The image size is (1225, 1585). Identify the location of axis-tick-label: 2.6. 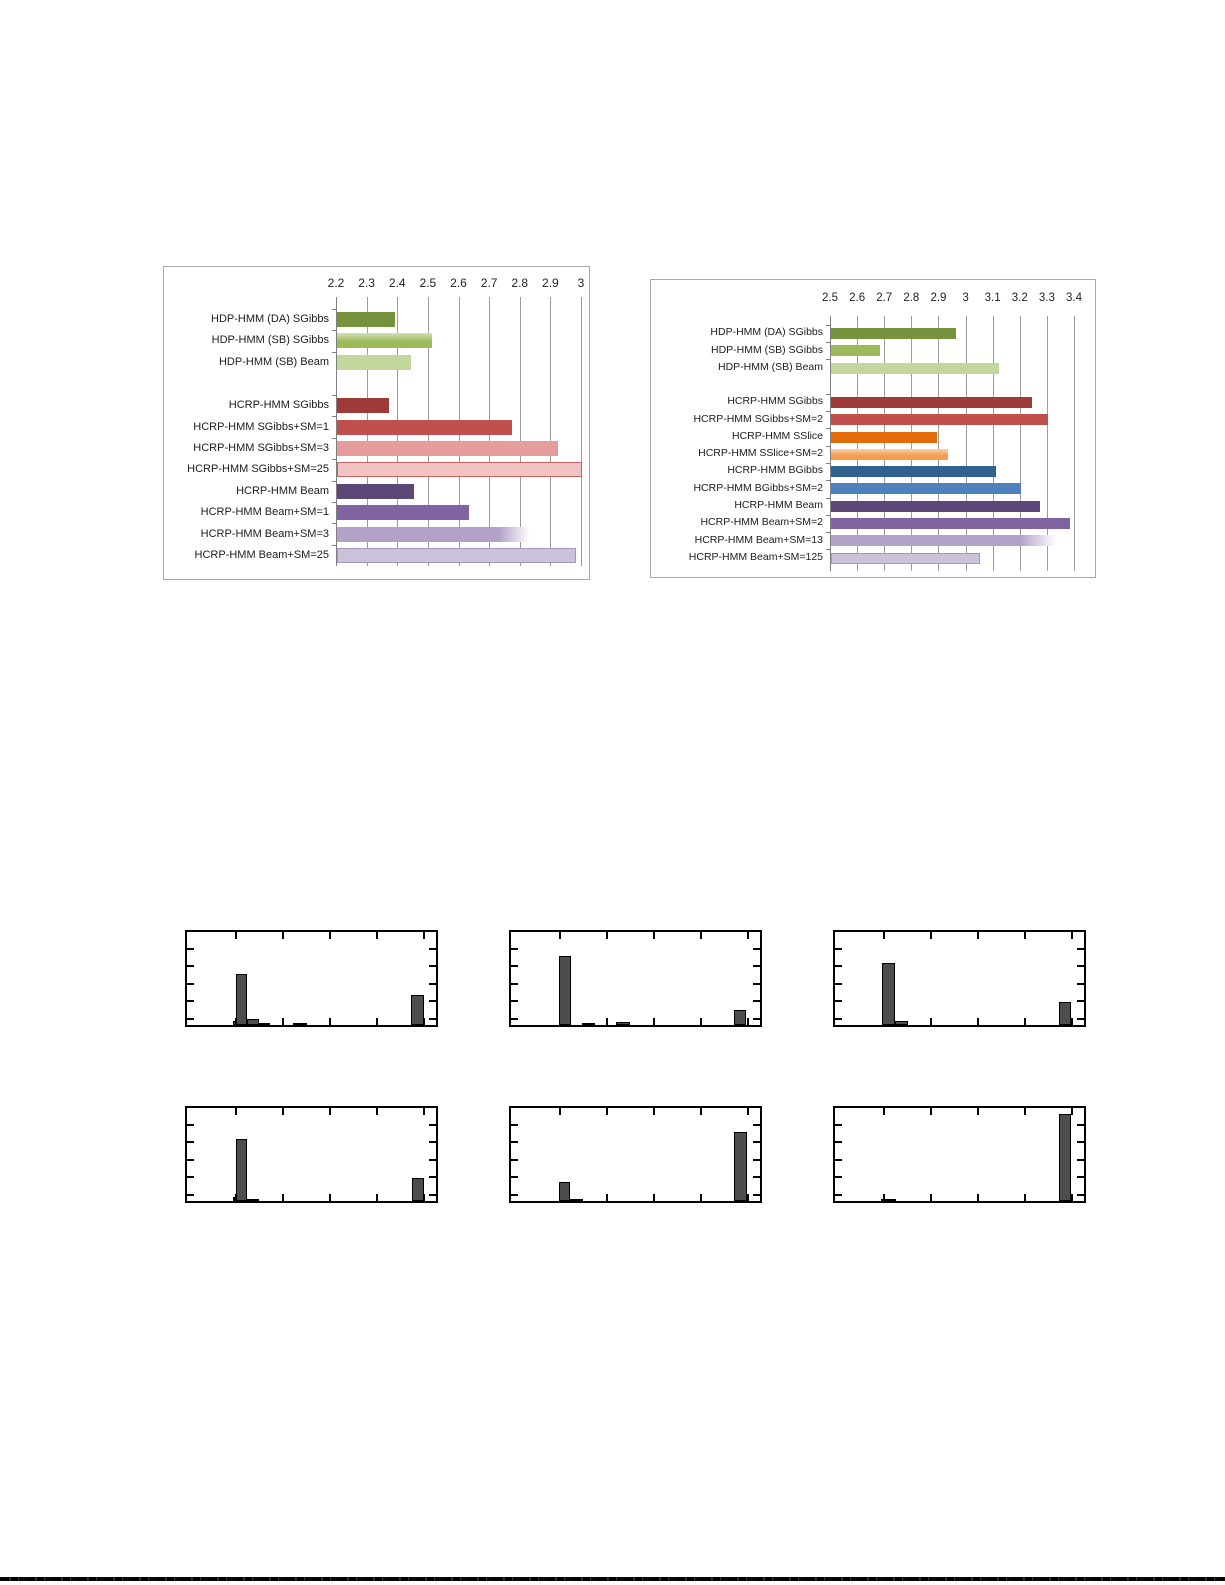
(458, 283).